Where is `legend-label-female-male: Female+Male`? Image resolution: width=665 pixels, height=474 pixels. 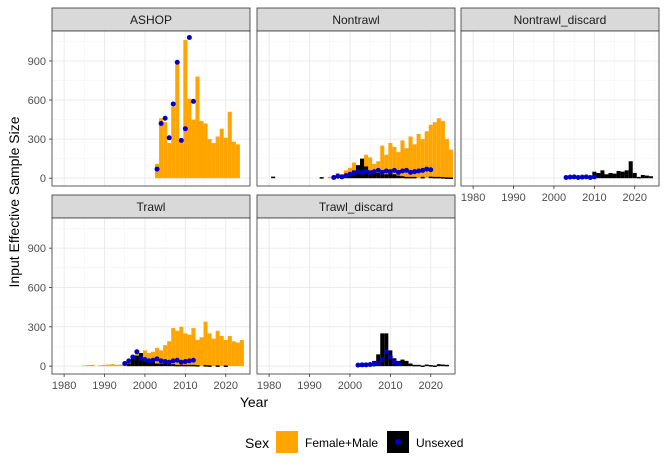
legend-label-female-male: Female+Male is located at coordinates (341, 443).